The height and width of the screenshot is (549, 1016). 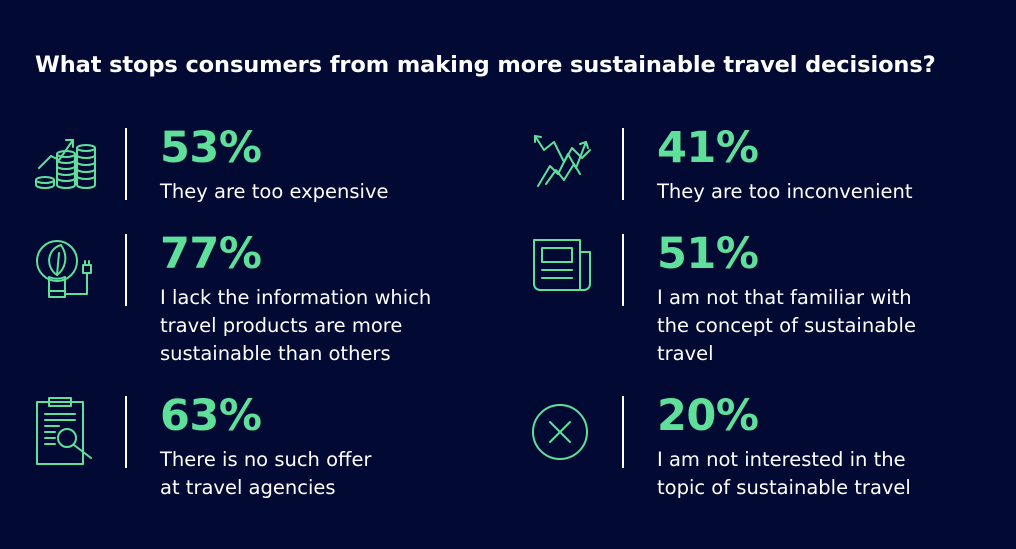 What do you see at coordinates (562, 265) in the screenshot?
I see `newspaper-icon` at bounding box center [562, 265].